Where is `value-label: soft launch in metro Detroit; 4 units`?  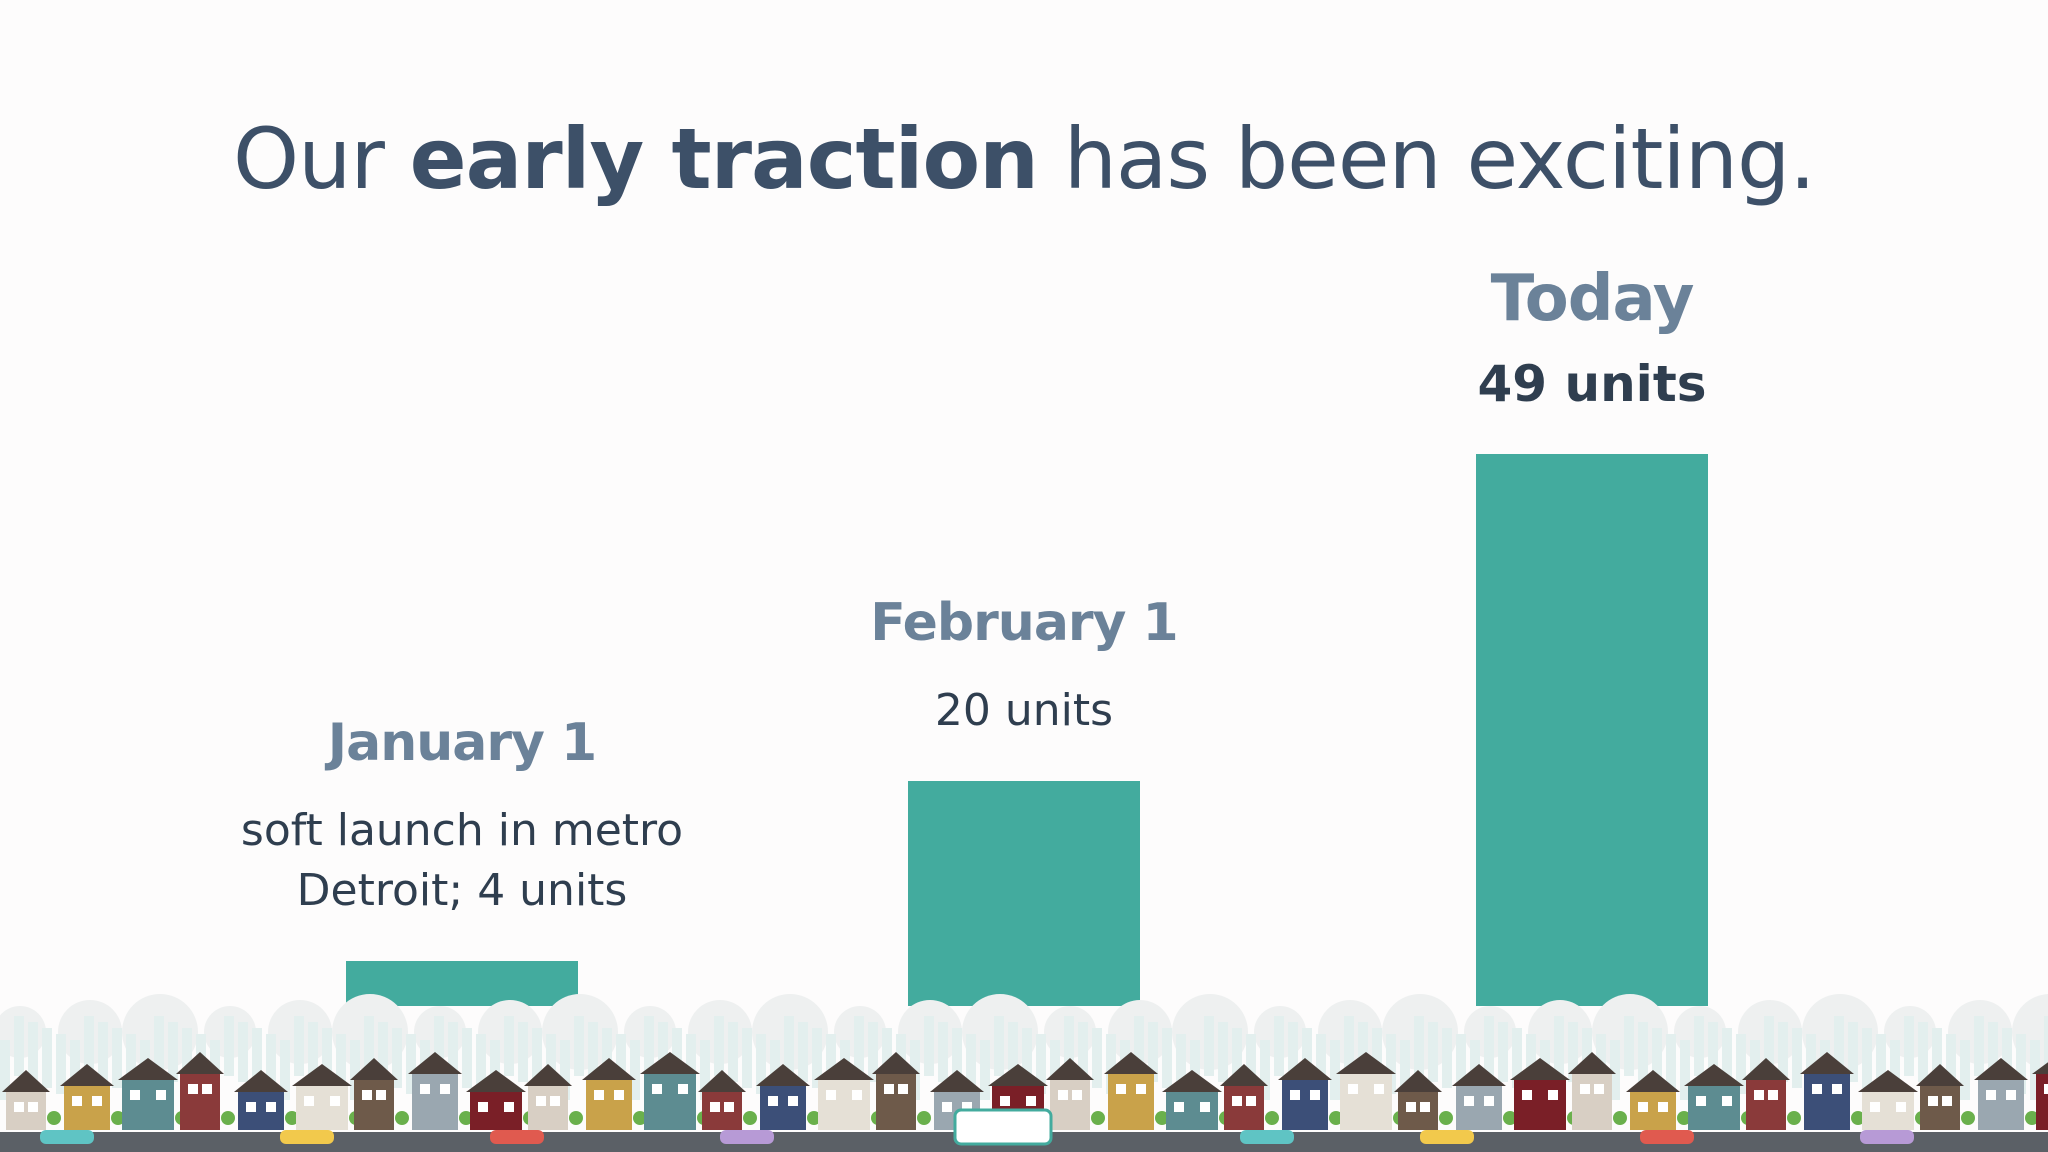 value-label: soft launch in metro Detroit; 4 units is located at coordinates (462, 860).